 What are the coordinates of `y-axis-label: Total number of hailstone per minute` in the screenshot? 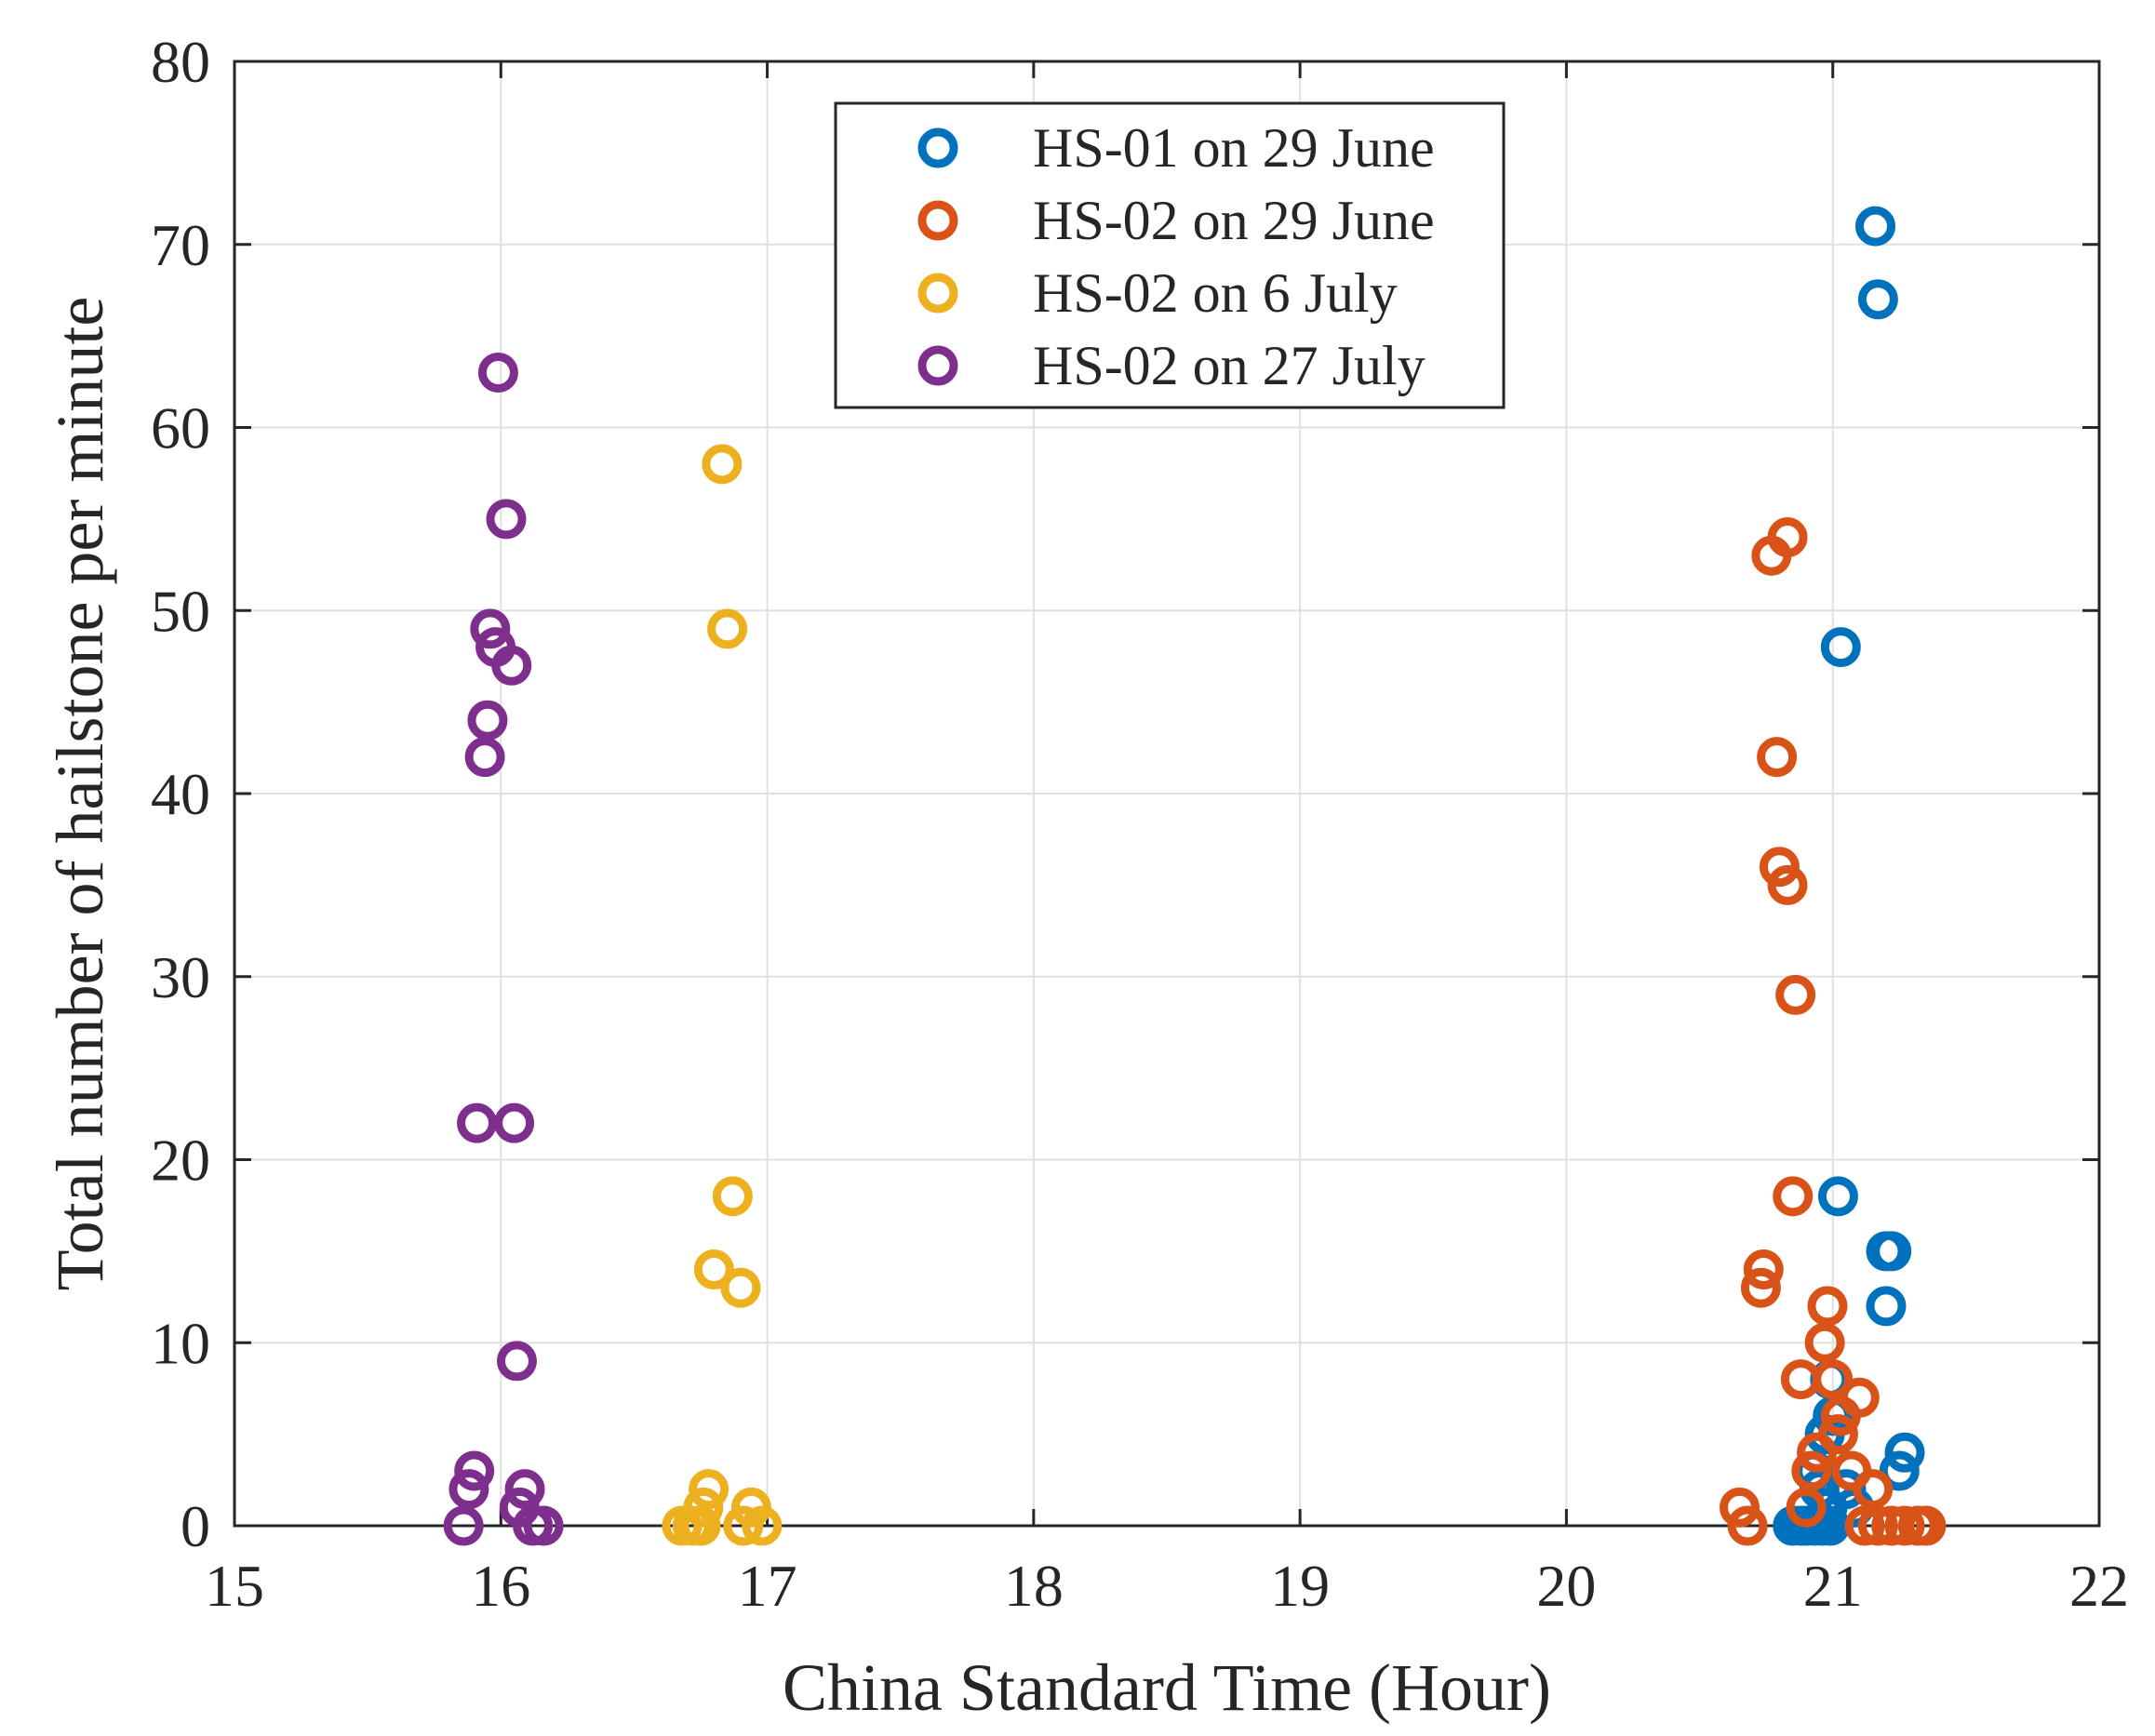 It's located at (80, 794).